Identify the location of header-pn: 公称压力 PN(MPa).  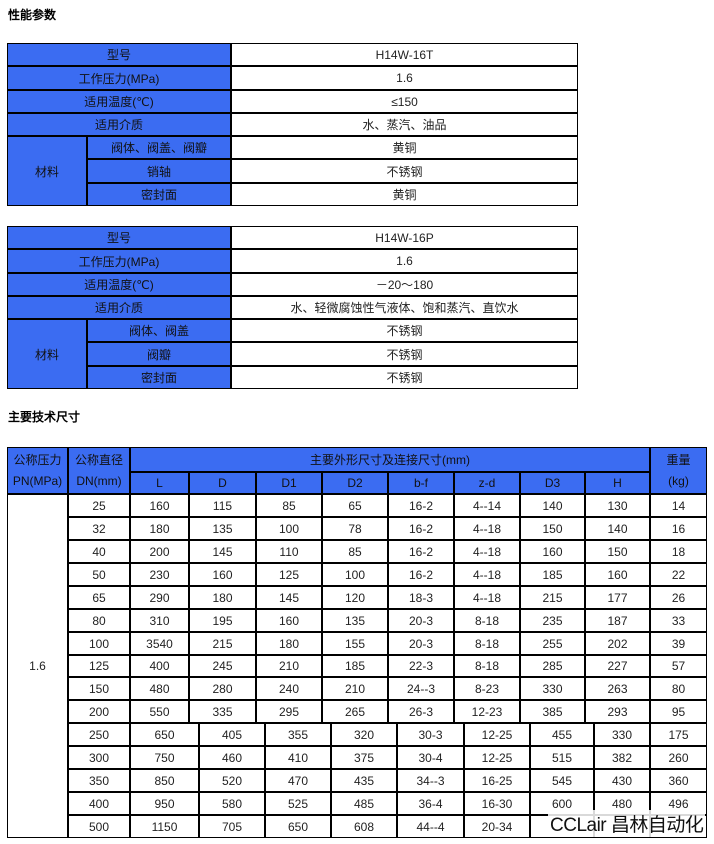
(37, 470).